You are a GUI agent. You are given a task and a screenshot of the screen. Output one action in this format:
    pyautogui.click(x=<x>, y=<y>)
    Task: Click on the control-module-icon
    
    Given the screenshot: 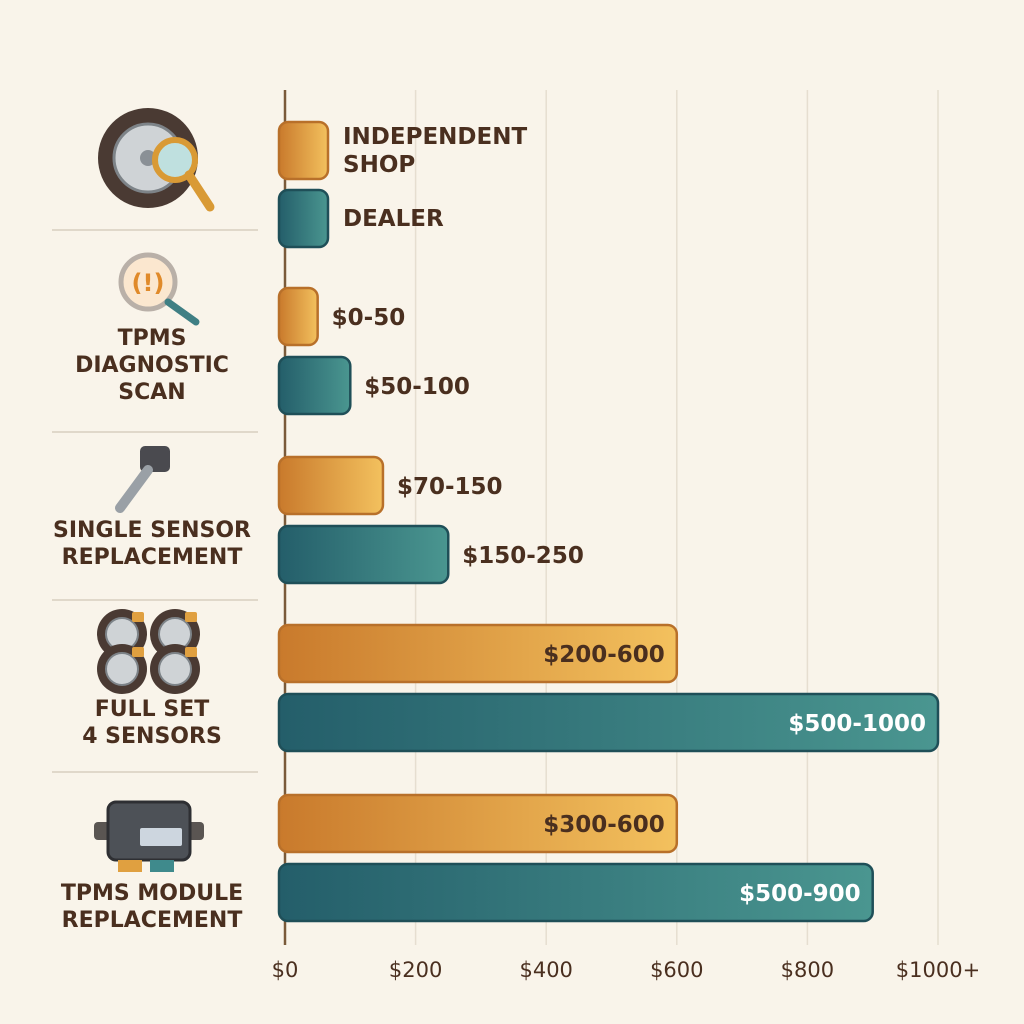 What is the action you would take?
    pyautogui.click(x=149, y=836)
    